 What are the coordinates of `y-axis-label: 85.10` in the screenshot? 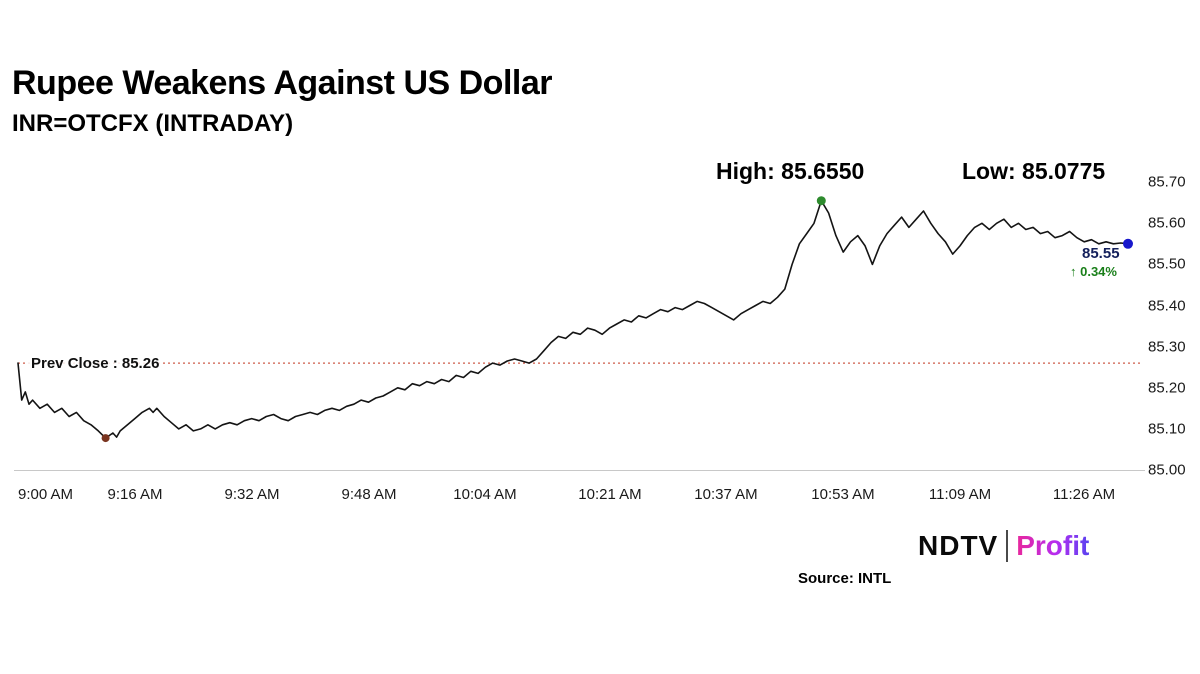 It's located at (1167, 429).